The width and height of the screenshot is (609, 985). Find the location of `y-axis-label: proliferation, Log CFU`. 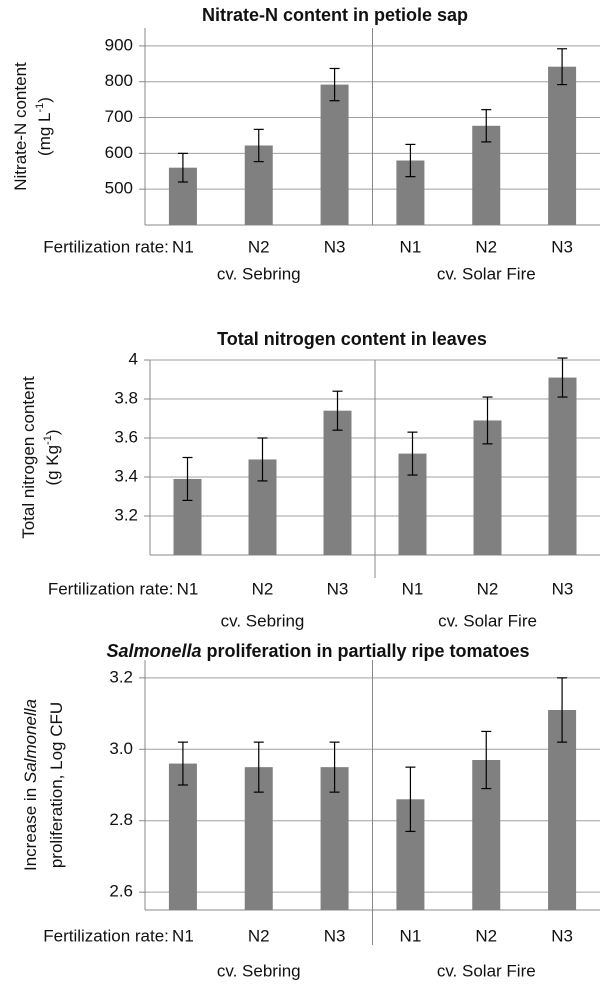

y-axis-label: proliferation, Log CFU is located at coordinates (56, 785).